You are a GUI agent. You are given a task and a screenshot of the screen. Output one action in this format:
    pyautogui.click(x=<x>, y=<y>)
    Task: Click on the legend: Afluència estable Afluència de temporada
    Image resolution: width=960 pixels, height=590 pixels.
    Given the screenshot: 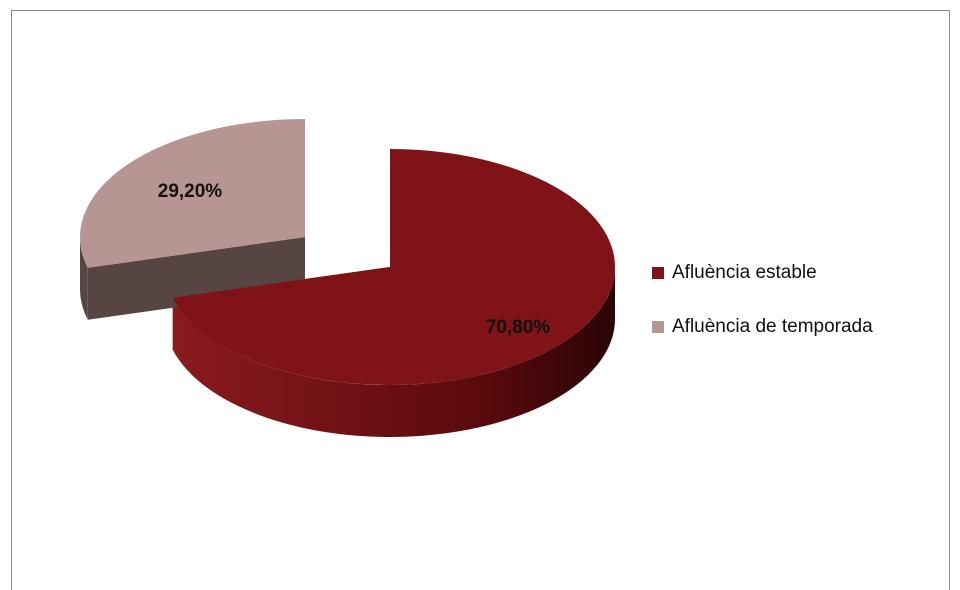 What is the action you would take?
    pyautogui.click(x=762, y=312)
    